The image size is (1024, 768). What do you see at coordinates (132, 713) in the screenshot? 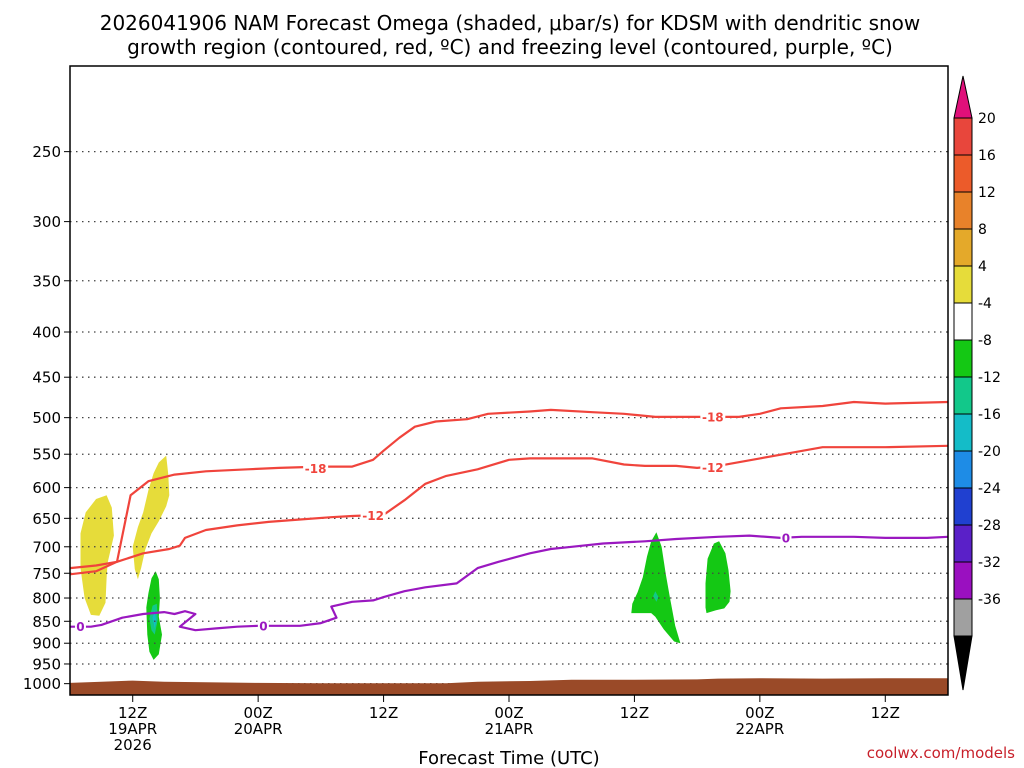
I see `x-tick-label-6-0: 12Z` at bounding box center [132, 713].